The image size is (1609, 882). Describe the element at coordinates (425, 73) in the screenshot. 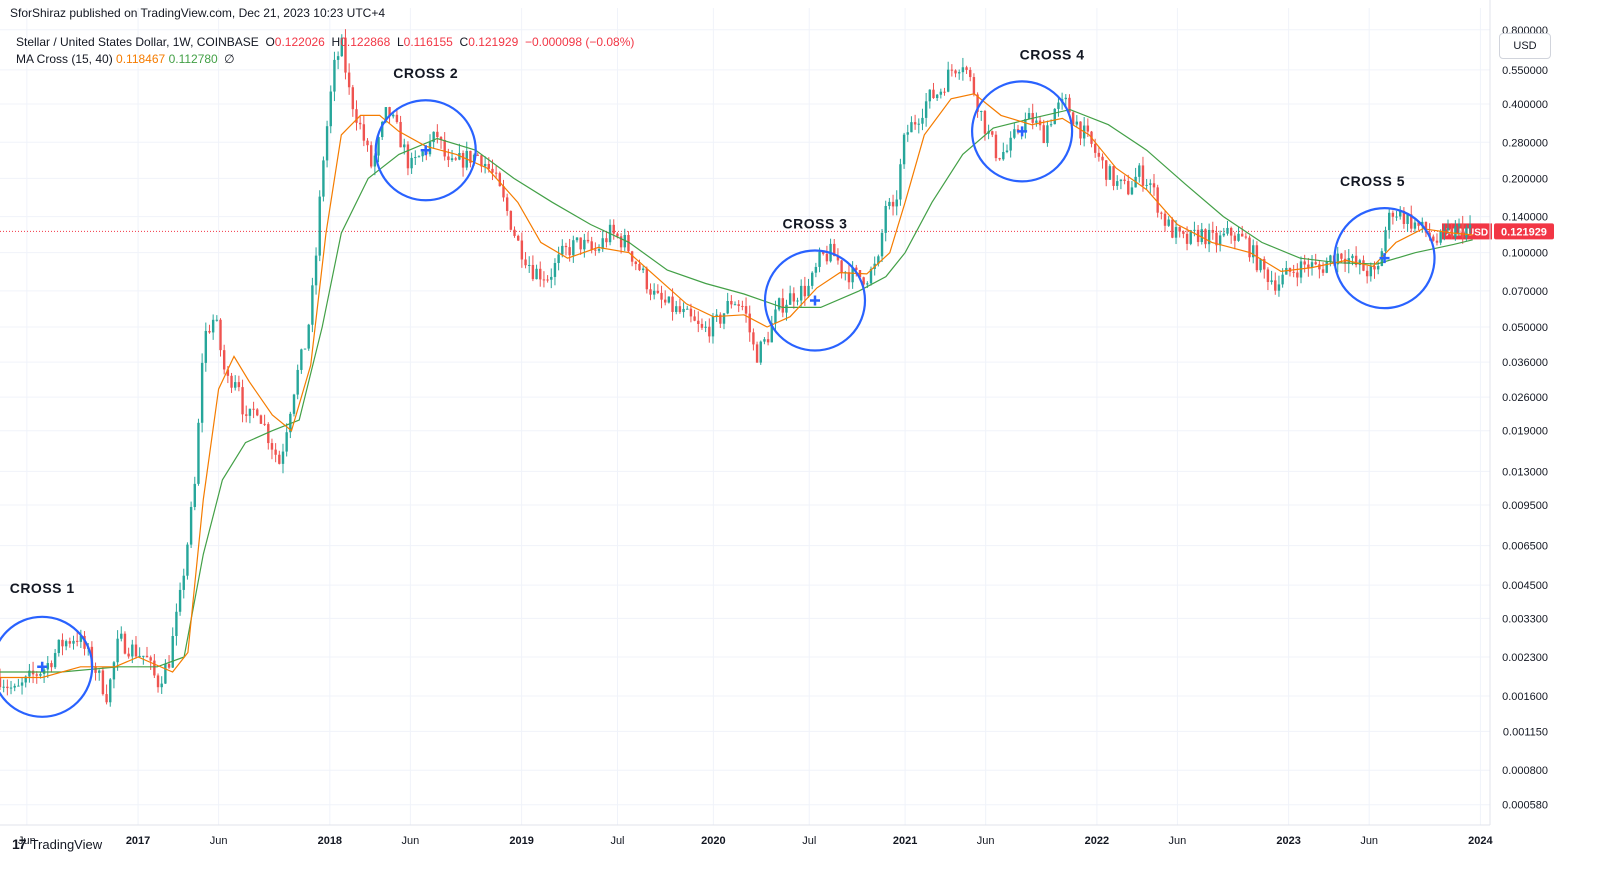

I see `cross-label: CROSS 2` at that location.